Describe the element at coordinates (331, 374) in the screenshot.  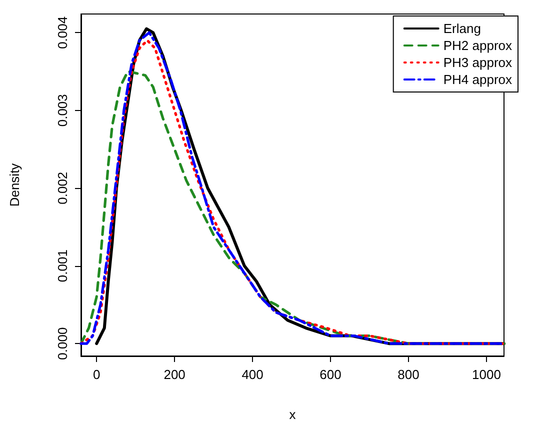
I see `x-tick-label: 600` at that location.